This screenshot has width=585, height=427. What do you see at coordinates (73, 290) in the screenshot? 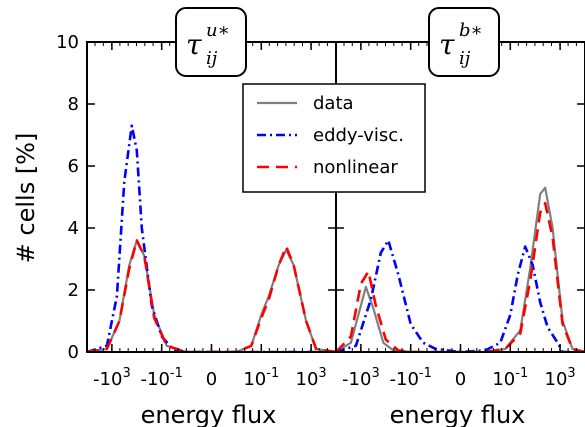
I see `y-tick-label: 2` at bounding box center [73, 290].